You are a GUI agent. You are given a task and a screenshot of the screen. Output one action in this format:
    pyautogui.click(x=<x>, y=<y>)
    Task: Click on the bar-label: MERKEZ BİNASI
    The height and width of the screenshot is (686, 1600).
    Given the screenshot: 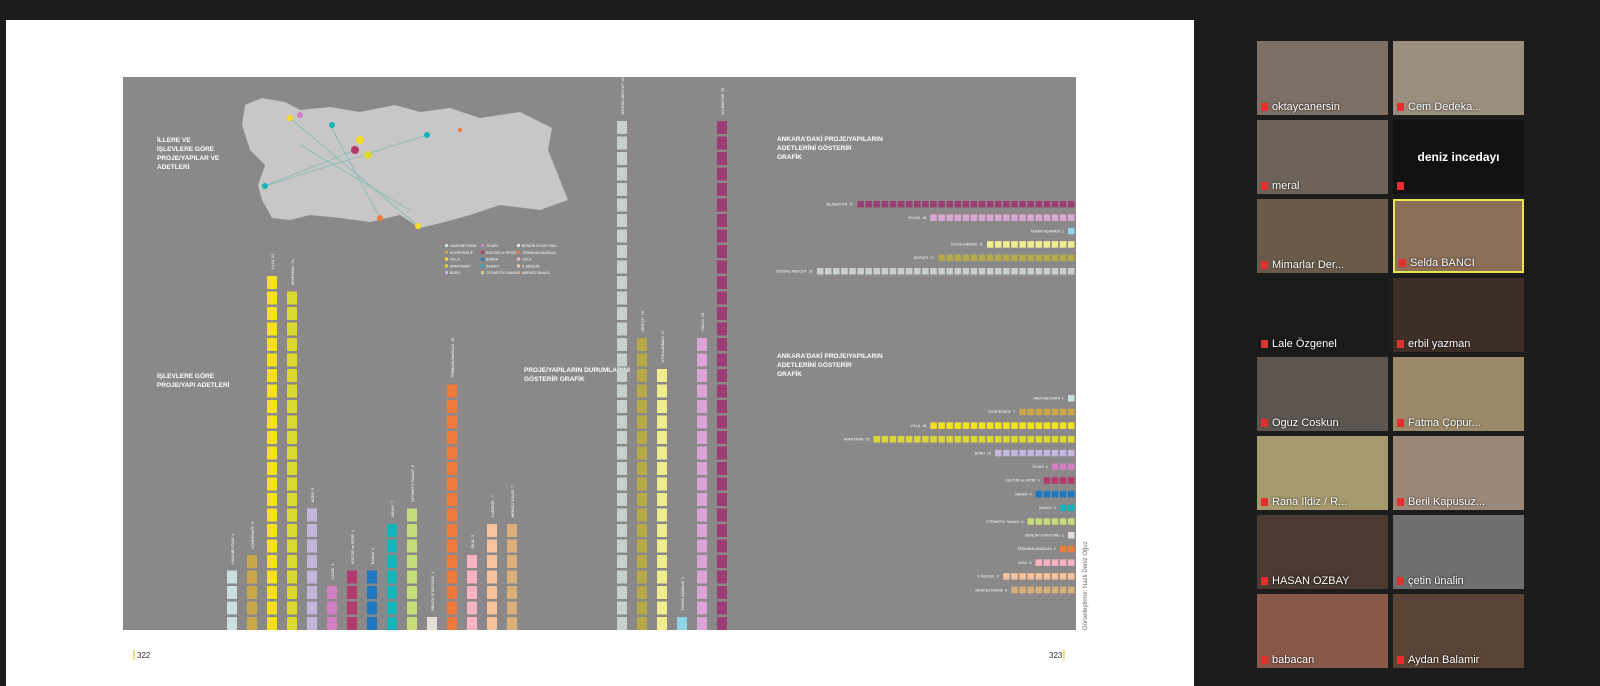 What is the action you would take?
    pyautogui.click(x=989, y=589)
    